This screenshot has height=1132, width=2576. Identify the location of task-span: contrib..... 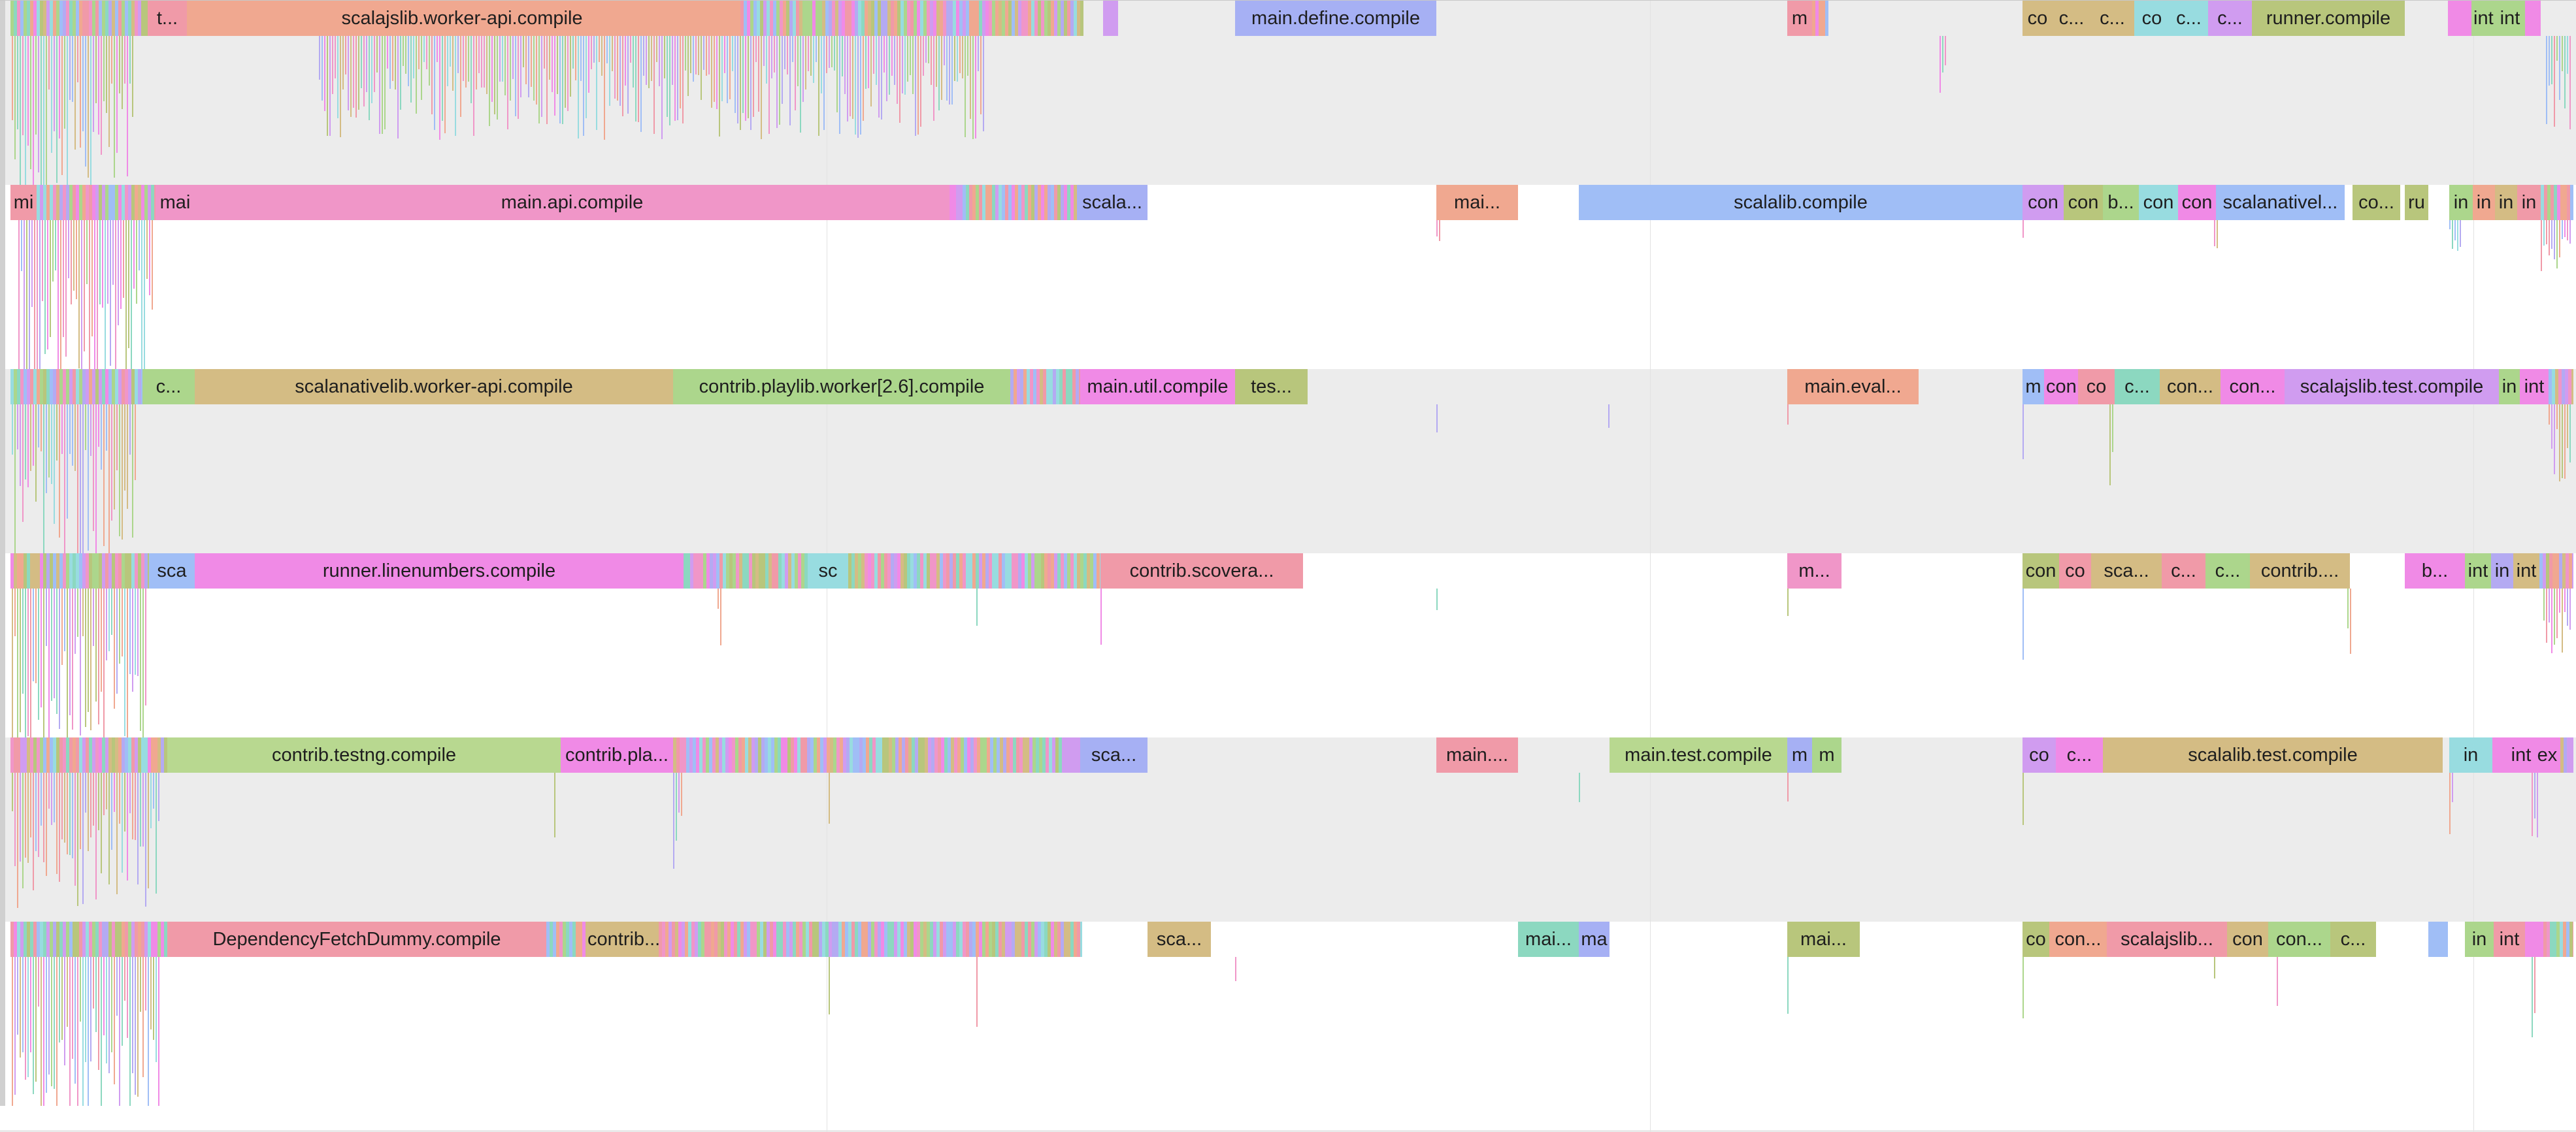
(2300, 571).